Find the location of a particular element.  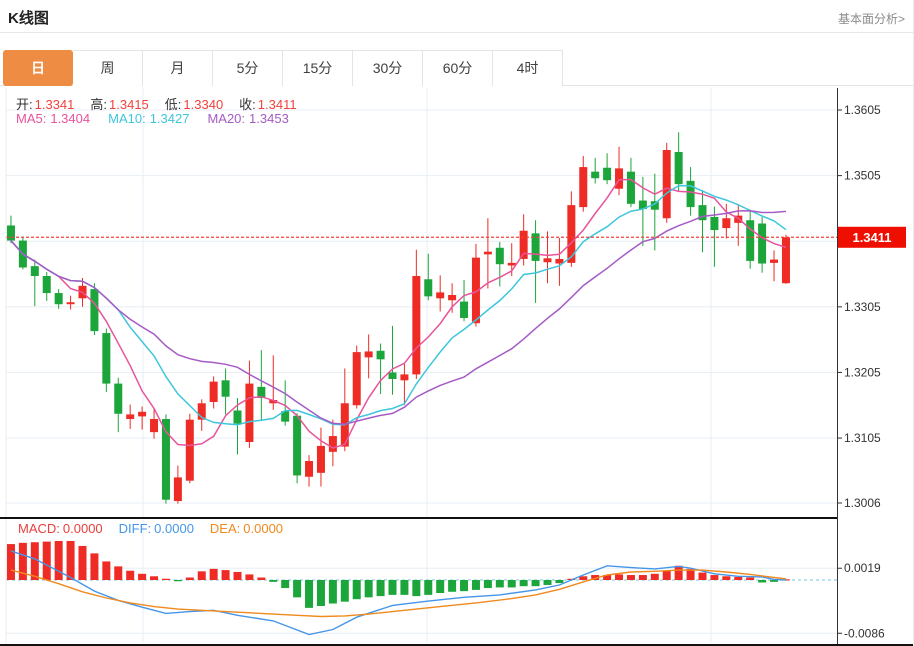

tab-day: 日 is located at coordinates (38, 68).